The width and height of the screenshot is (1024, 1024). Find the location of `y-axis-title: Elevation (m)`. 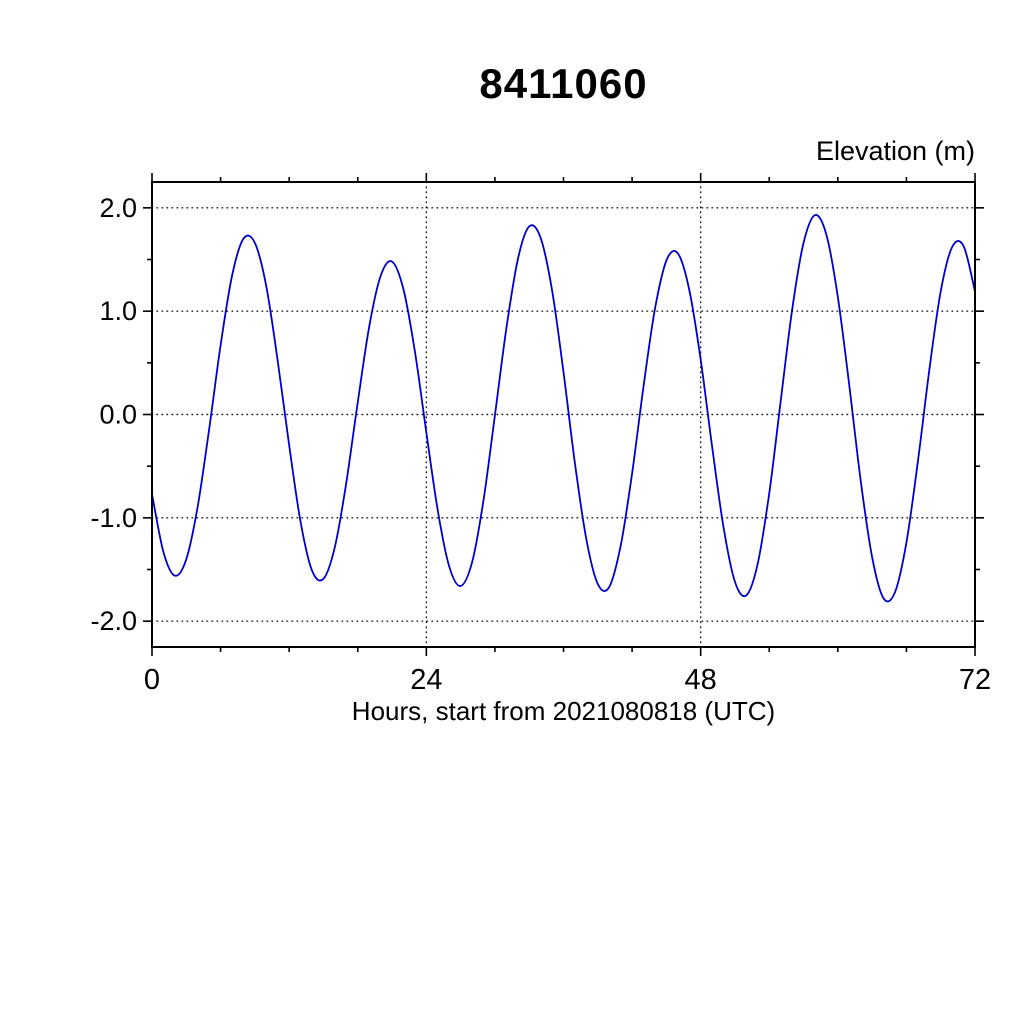

y-axis-title: Elevation (m) is located at coordinates (895, 151).